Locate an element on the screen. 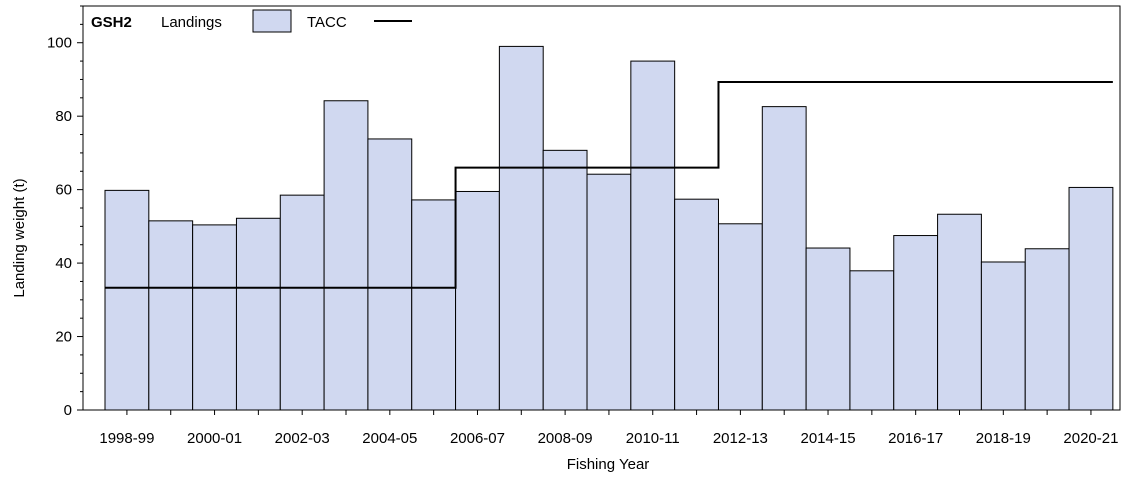  y-tick-label: 40 is located at coordinates (63, 263).